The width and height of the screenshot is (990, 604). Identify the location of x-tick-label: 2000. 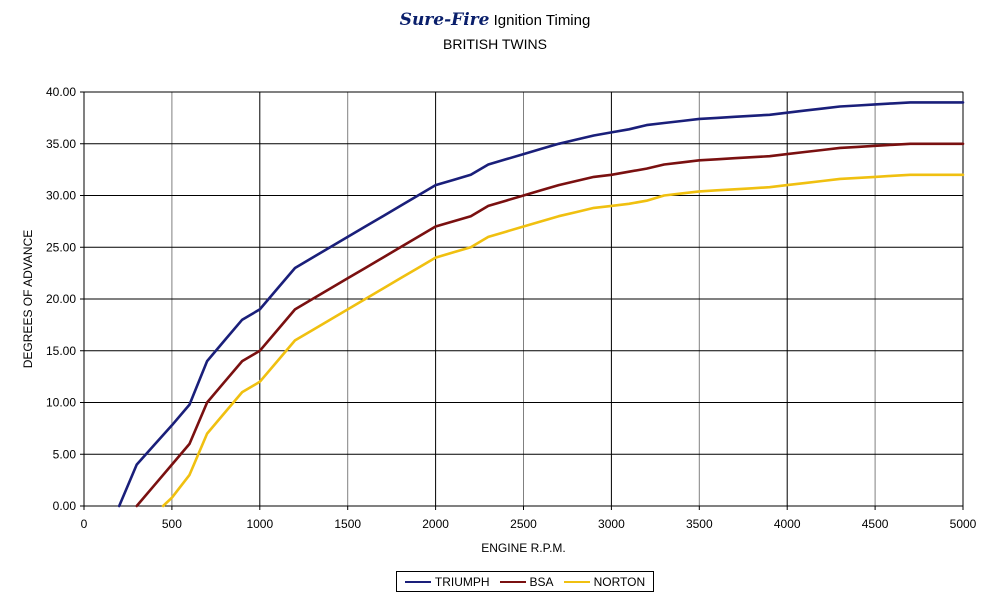
(435, 524).